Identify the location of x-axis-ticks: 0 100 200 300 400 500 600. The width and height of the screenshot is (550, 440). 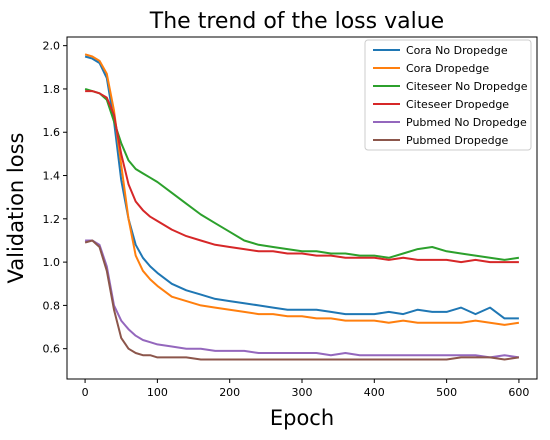
(305, 389).